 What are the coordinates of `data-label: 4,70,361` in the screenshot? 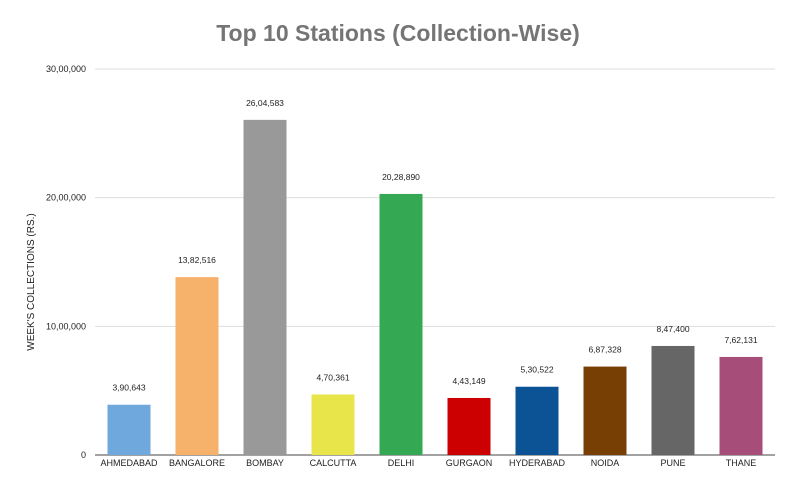 It's located at (332, 377).